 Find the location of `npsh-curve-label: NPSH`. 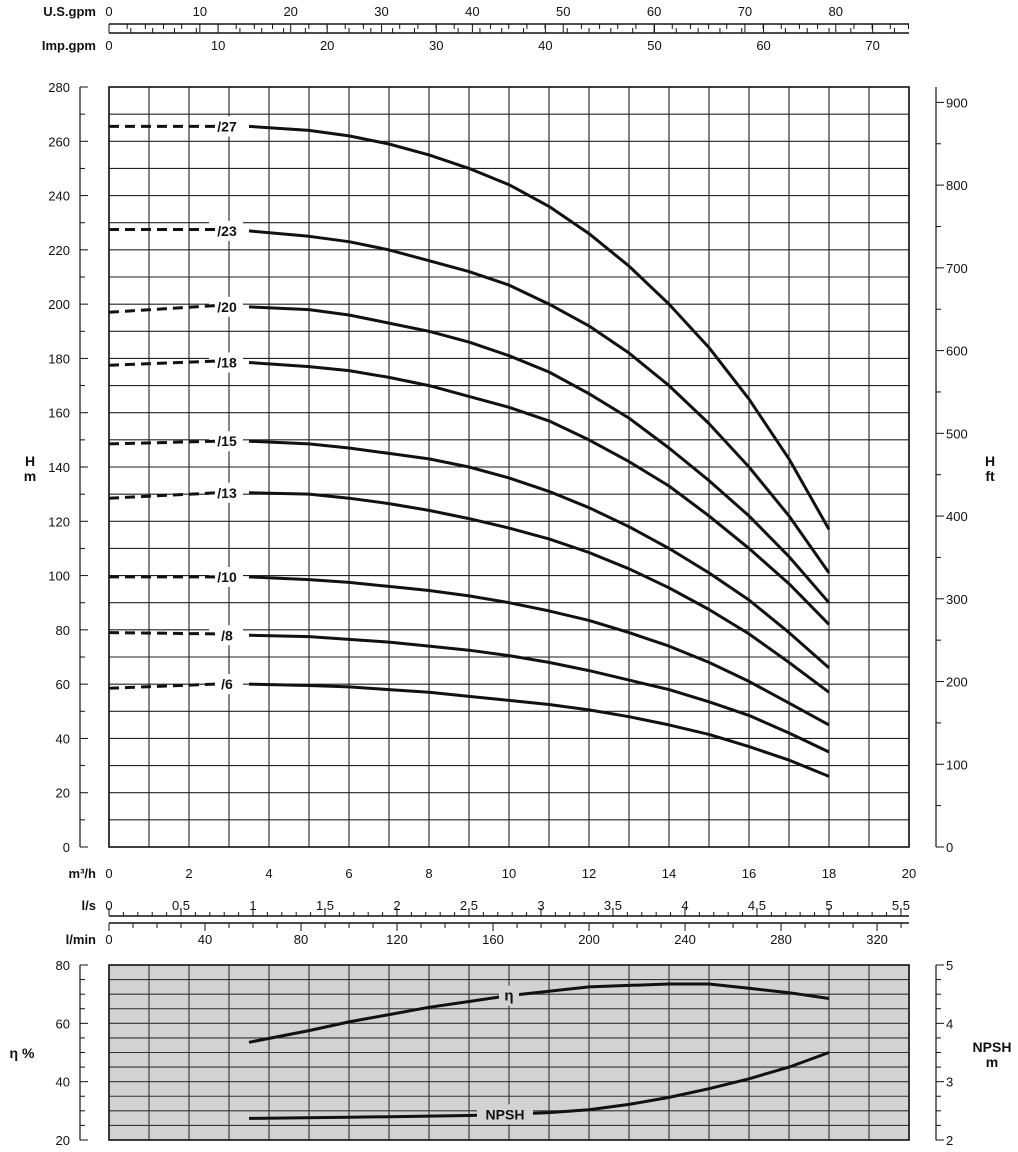

npsh-curve-label: NPSH is located at coordinates (505, 1114).